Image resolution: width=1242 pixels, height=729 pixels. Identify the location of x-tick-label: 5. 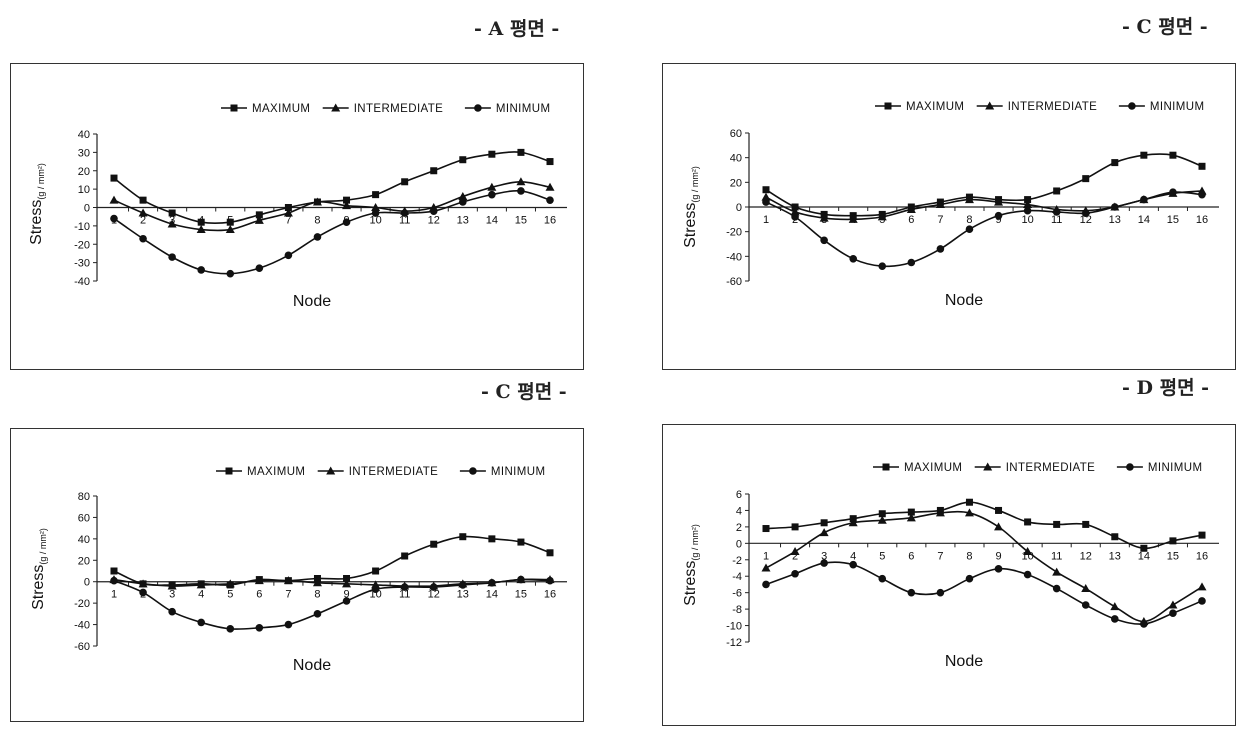
(882, 556).